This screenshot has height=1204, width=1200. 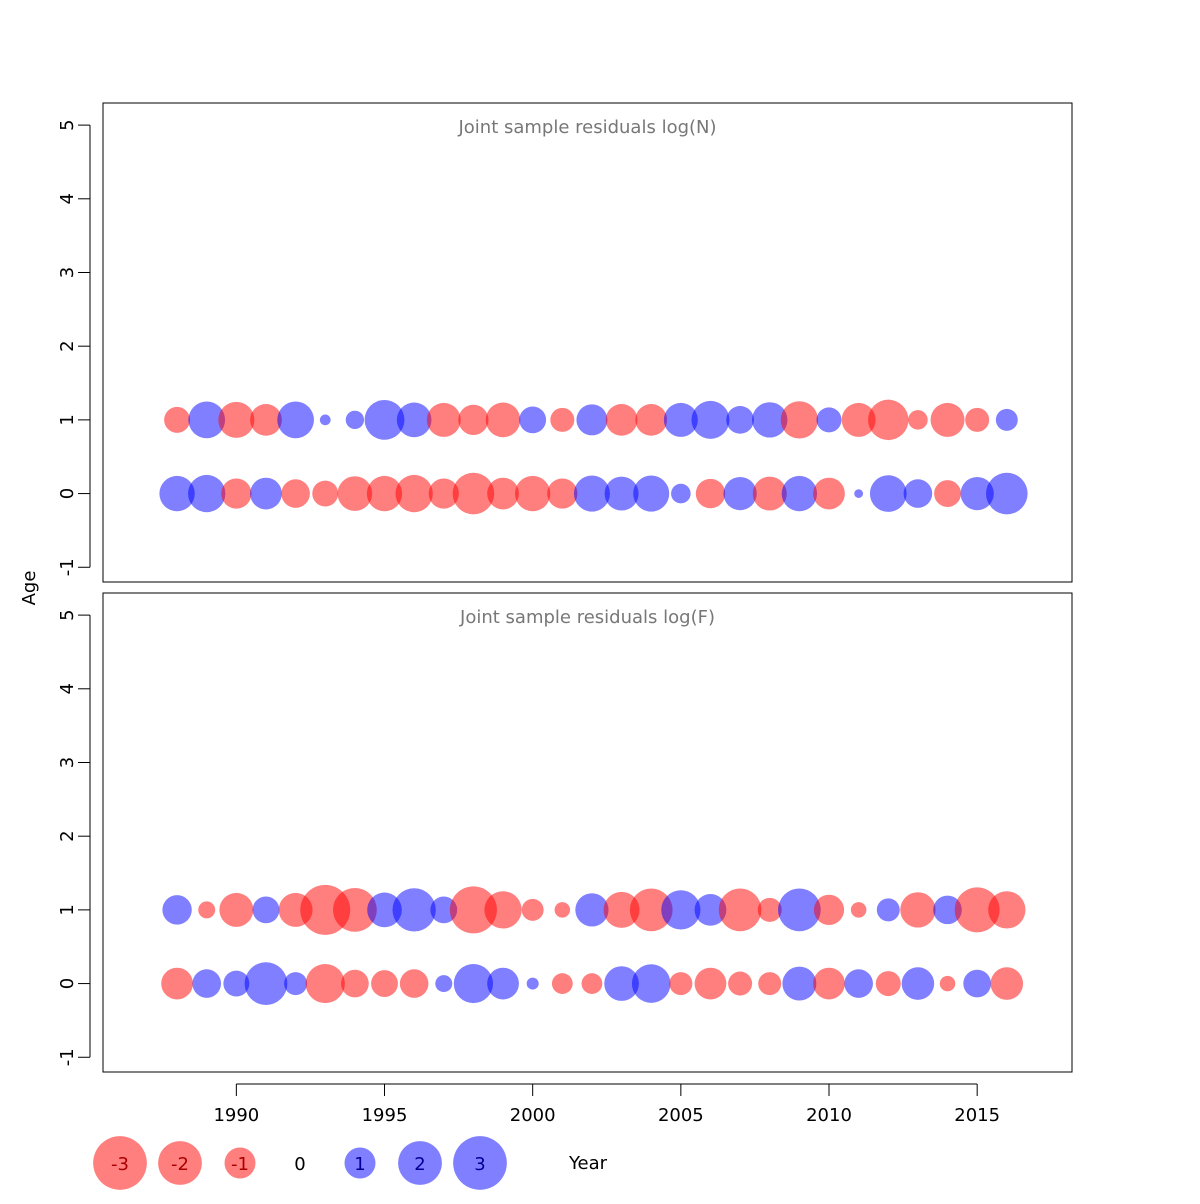 What do you see at coordinates (120, 1164) in the screenshot?
I see `legend-label: -3` at bounding box center [120, 1164].